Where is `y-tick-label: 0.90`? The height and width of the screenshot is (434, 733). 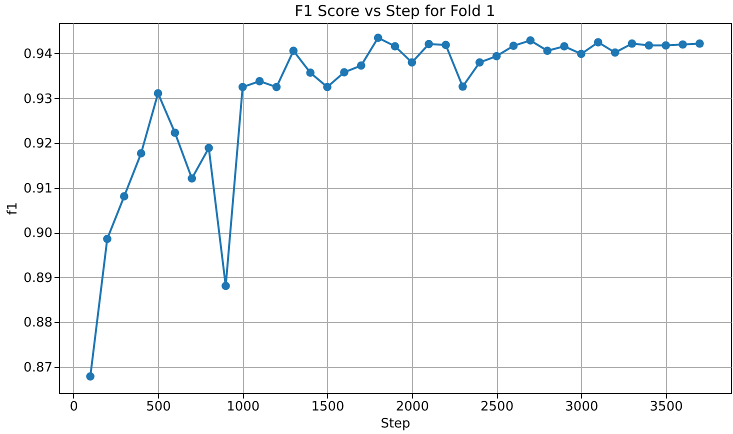 y-tick-label: 0.90 is located at coordinates (38, 234).